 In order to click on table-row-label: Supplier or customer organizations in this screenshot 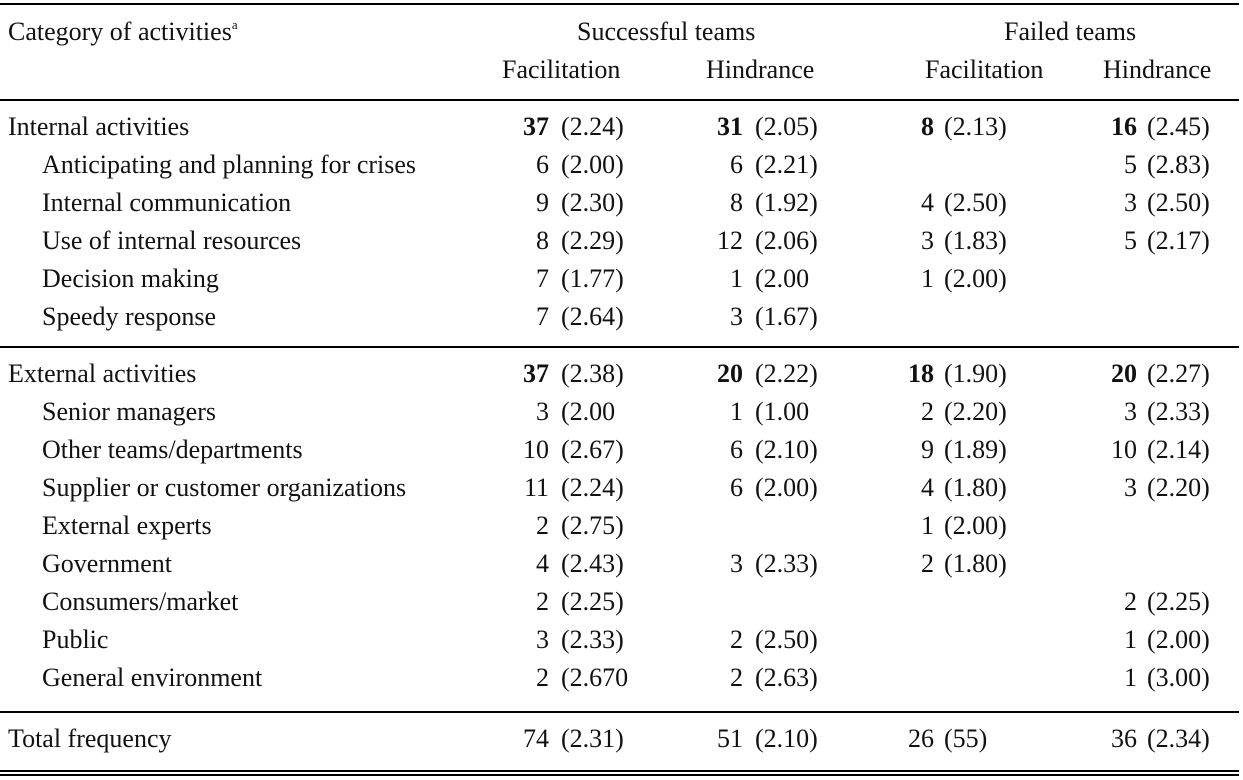, I will do `click(224, 487)`.